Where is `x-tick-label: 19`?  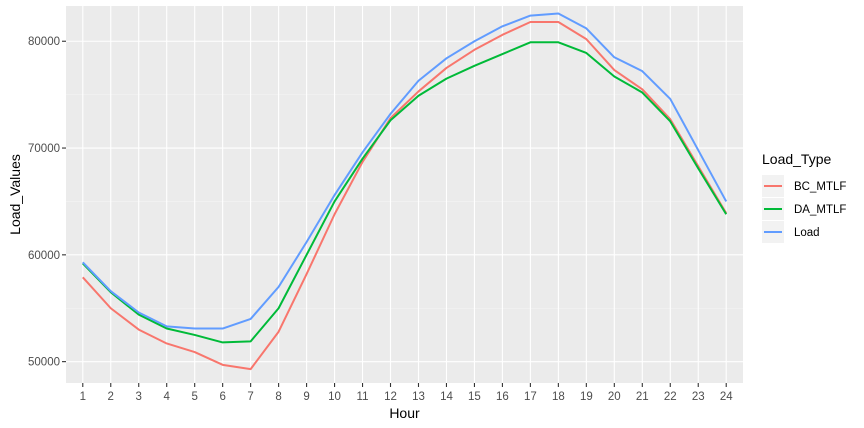
x-tick-label: 19 is located at coordinates (586, 397).